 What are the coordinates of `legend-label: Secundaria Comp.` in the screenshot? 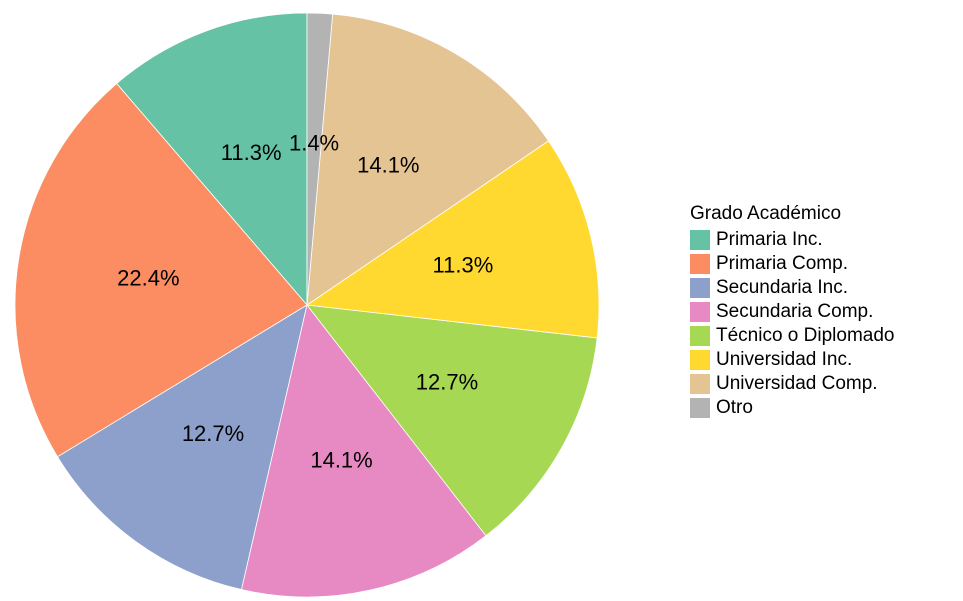 It's located at (794, 311).